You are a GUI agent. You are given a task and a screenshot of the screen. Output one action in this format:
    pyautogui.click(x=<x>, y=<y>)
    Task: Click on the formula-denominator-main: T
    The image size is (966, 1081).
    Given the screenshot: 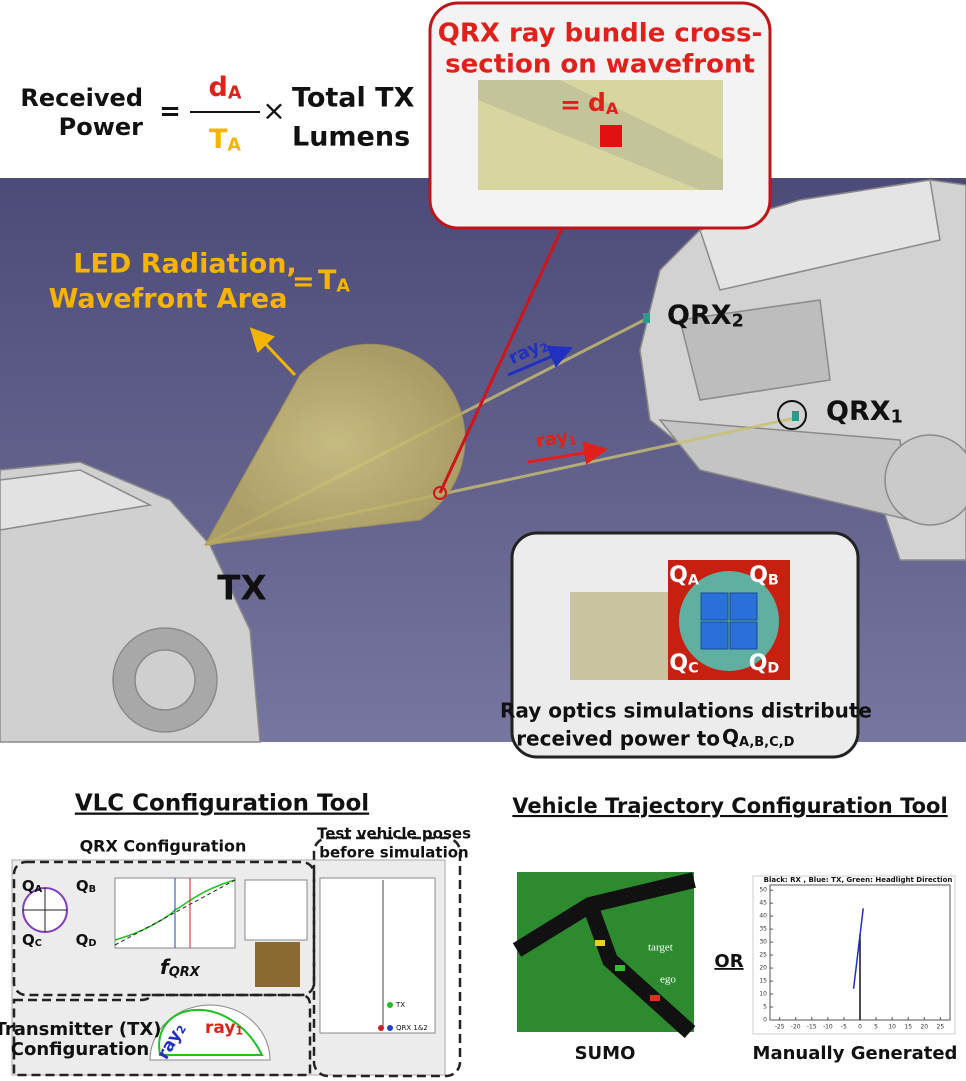 What is the action you would take?
    pyautogui.click(x=218, y=139)
    